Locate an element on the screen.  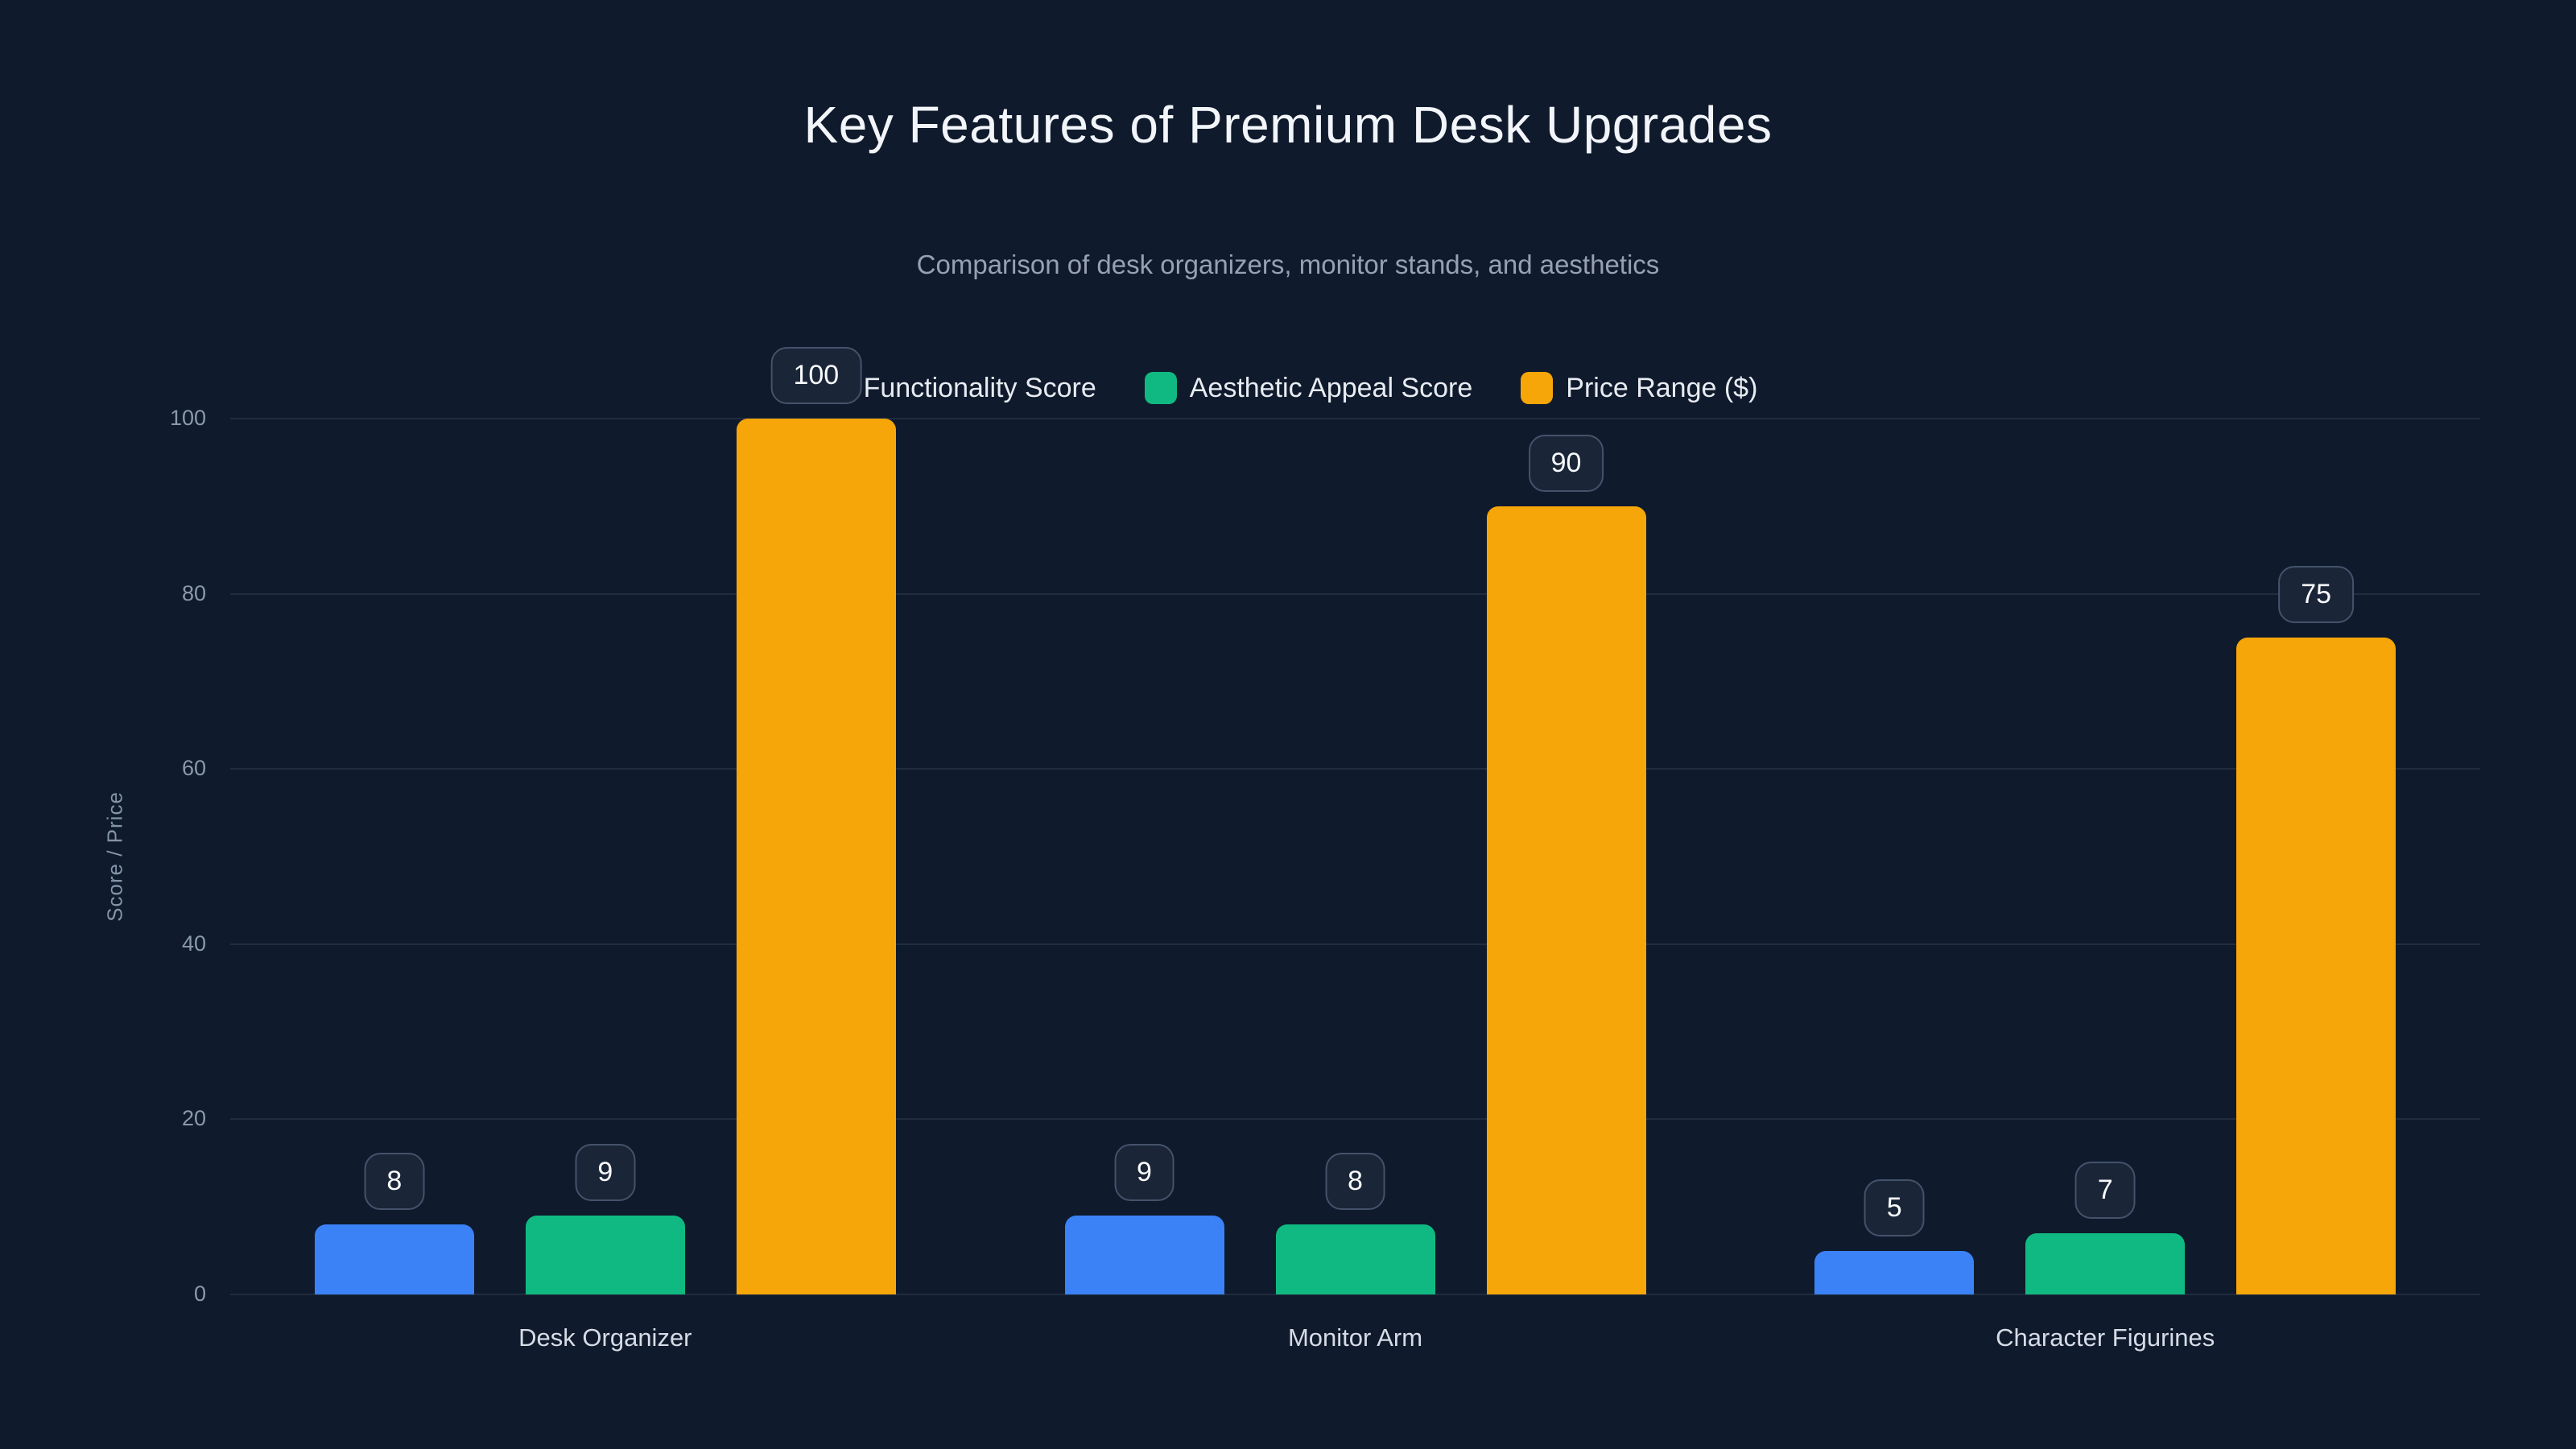
bar-functionality-score-desk-organizer is located at coordinates (394, 1259).